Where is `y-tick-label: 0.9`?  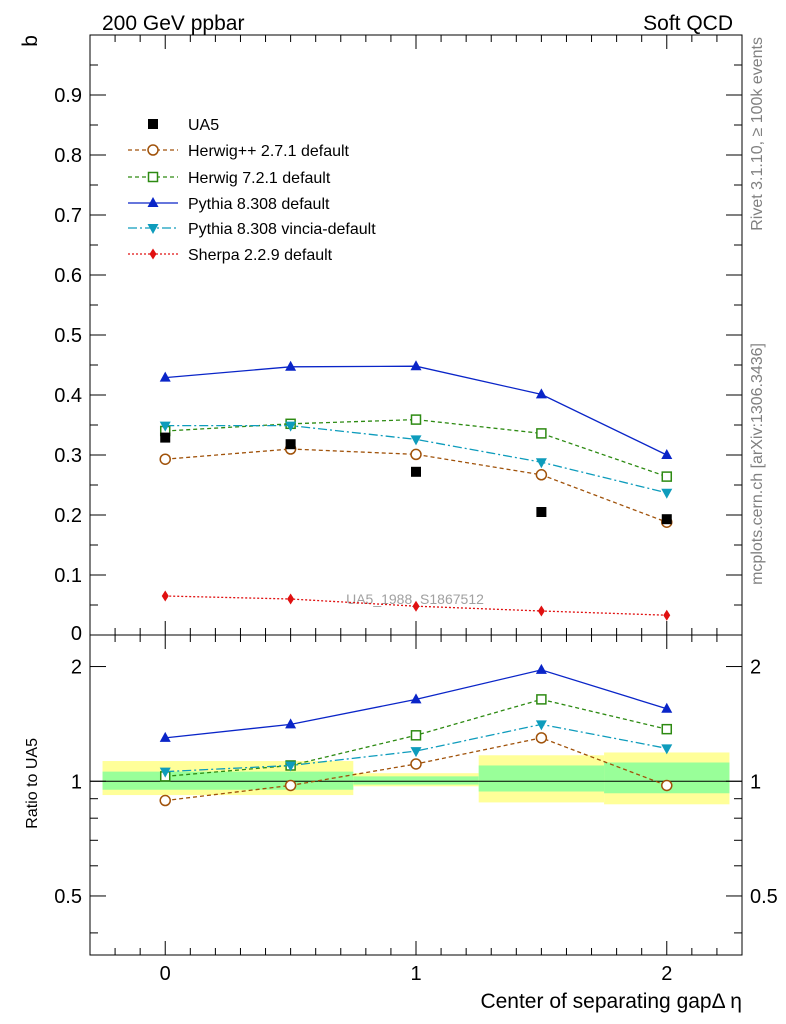
y-tick-label: 0.9 is located at coordinates (68, 96).